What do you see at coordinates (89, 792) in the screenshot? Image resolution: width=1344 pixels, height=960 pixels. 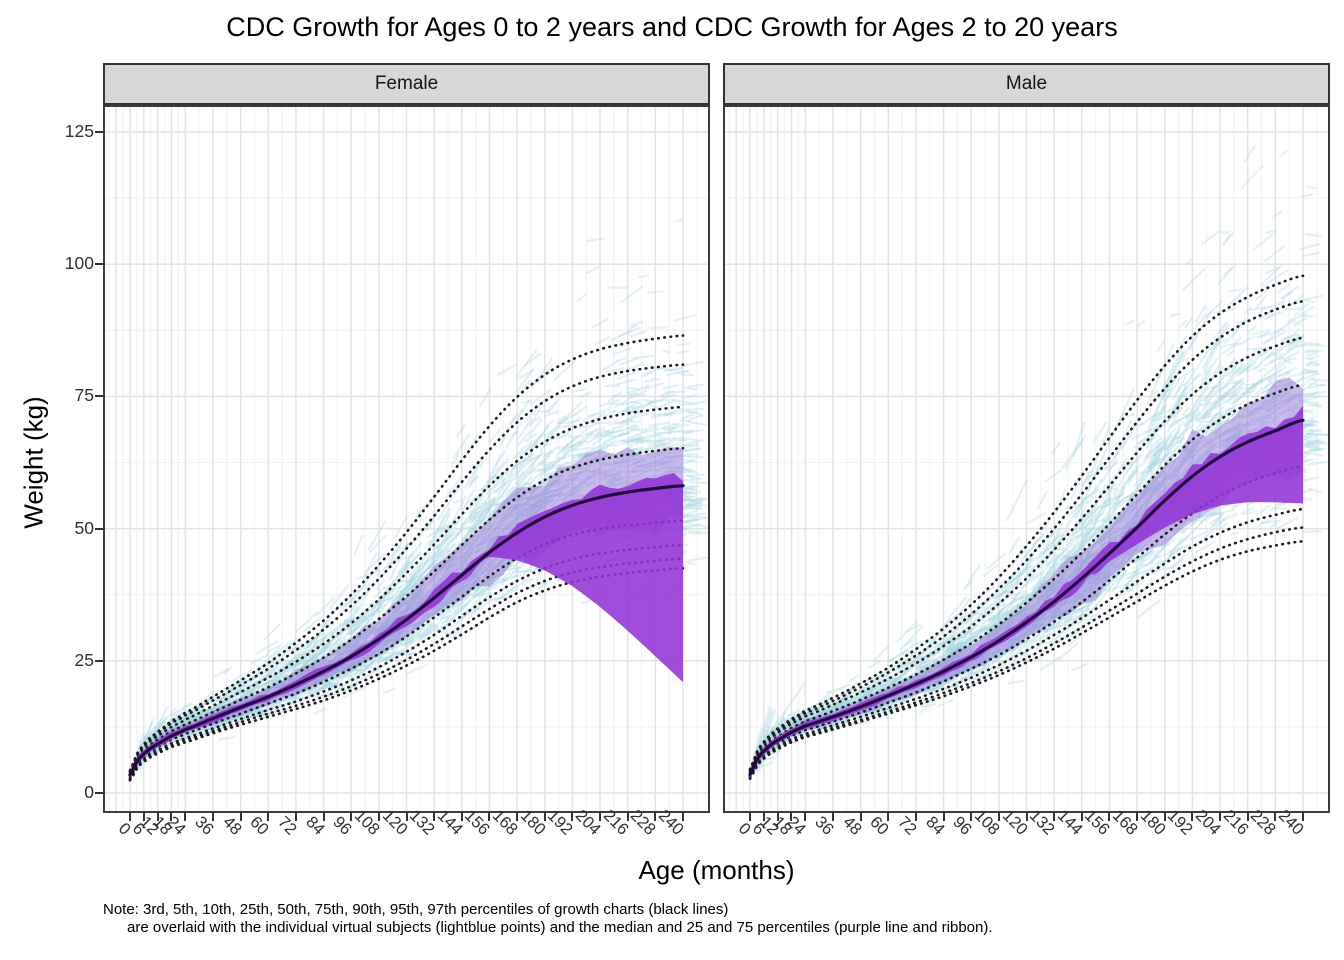 I see `y-tick-label: 0` at bounding box center [89, 792].